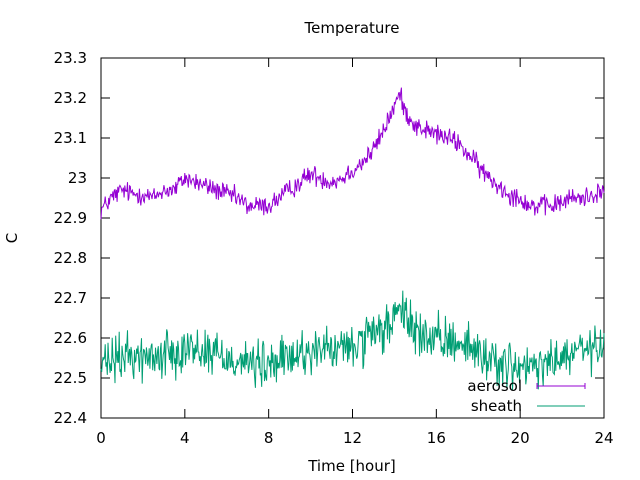  What do you see at coordinates (70, 418) in the screenshot?
I see `y-tick-label: 22.4` at bounding box center [70, 418].